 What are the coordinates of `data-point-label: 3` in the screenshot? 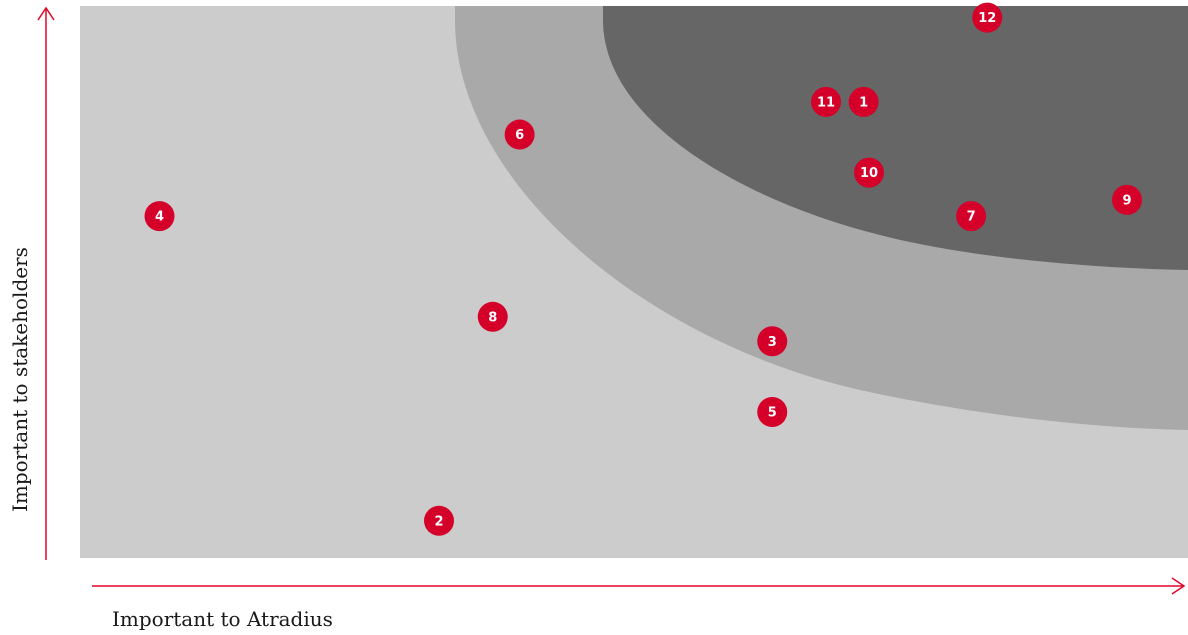 It's located at (772, 342).